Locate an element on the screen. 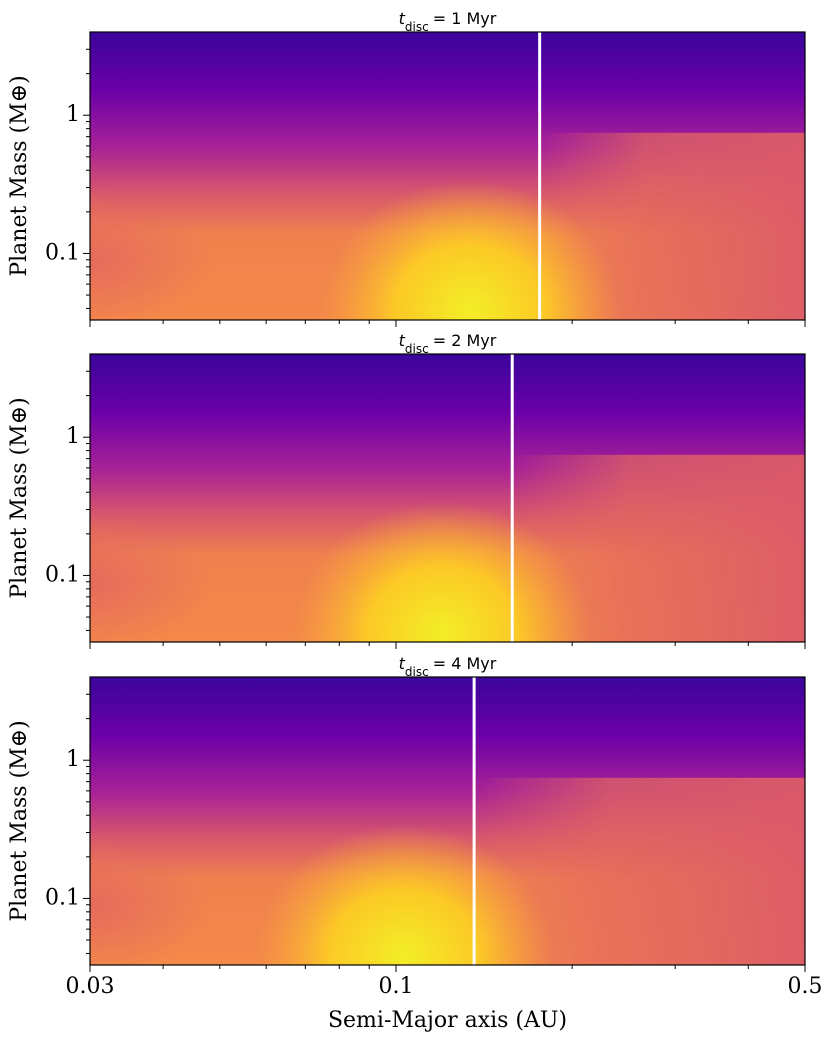 The image size is (830, 1038). title-rest: = 2 Myr is located at coordinates (465, 340).